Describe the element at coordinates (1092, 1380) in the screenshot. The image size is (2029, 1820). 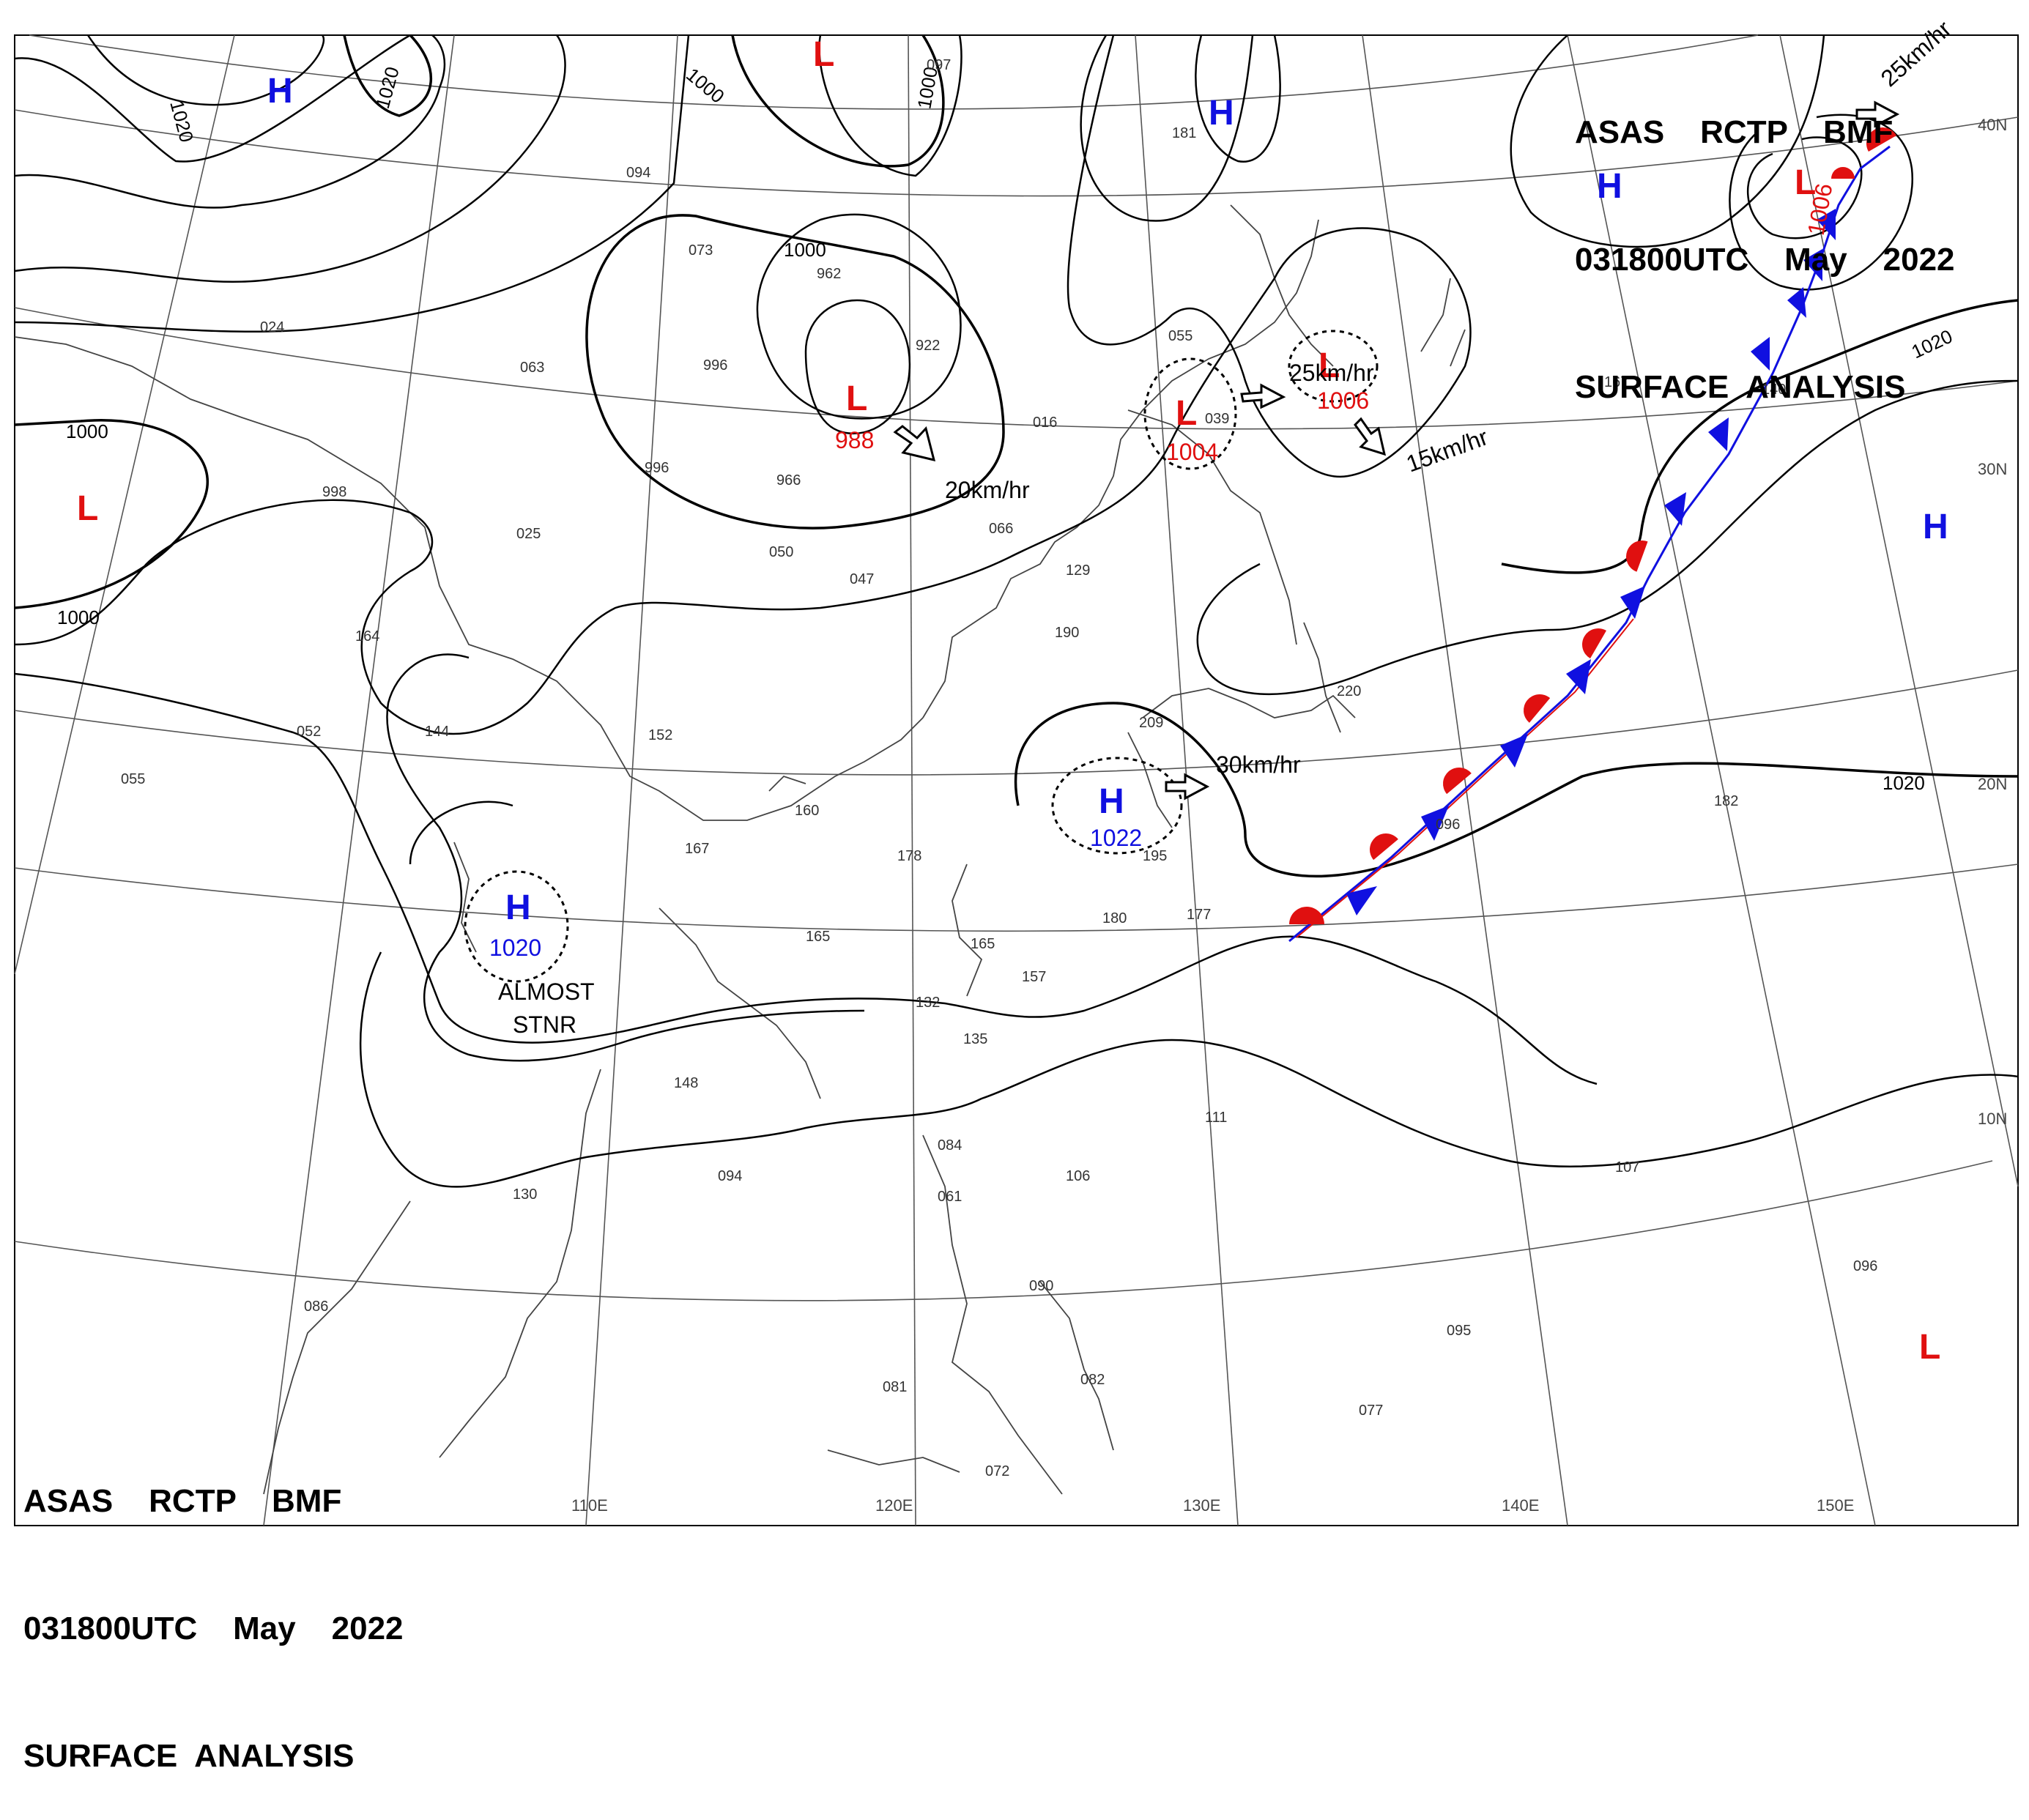
I see `station-value: 082` at that location.